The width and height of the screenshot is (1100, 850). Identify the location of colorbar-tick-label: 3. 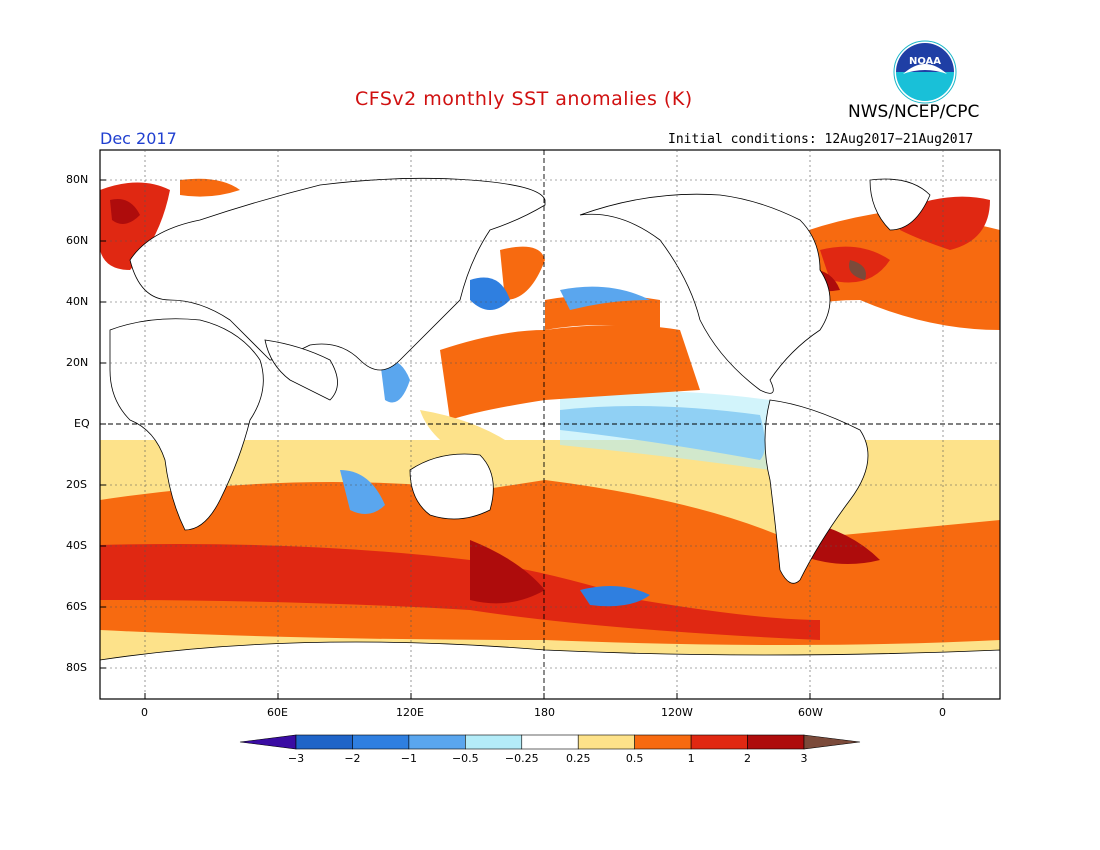
(804, 758).